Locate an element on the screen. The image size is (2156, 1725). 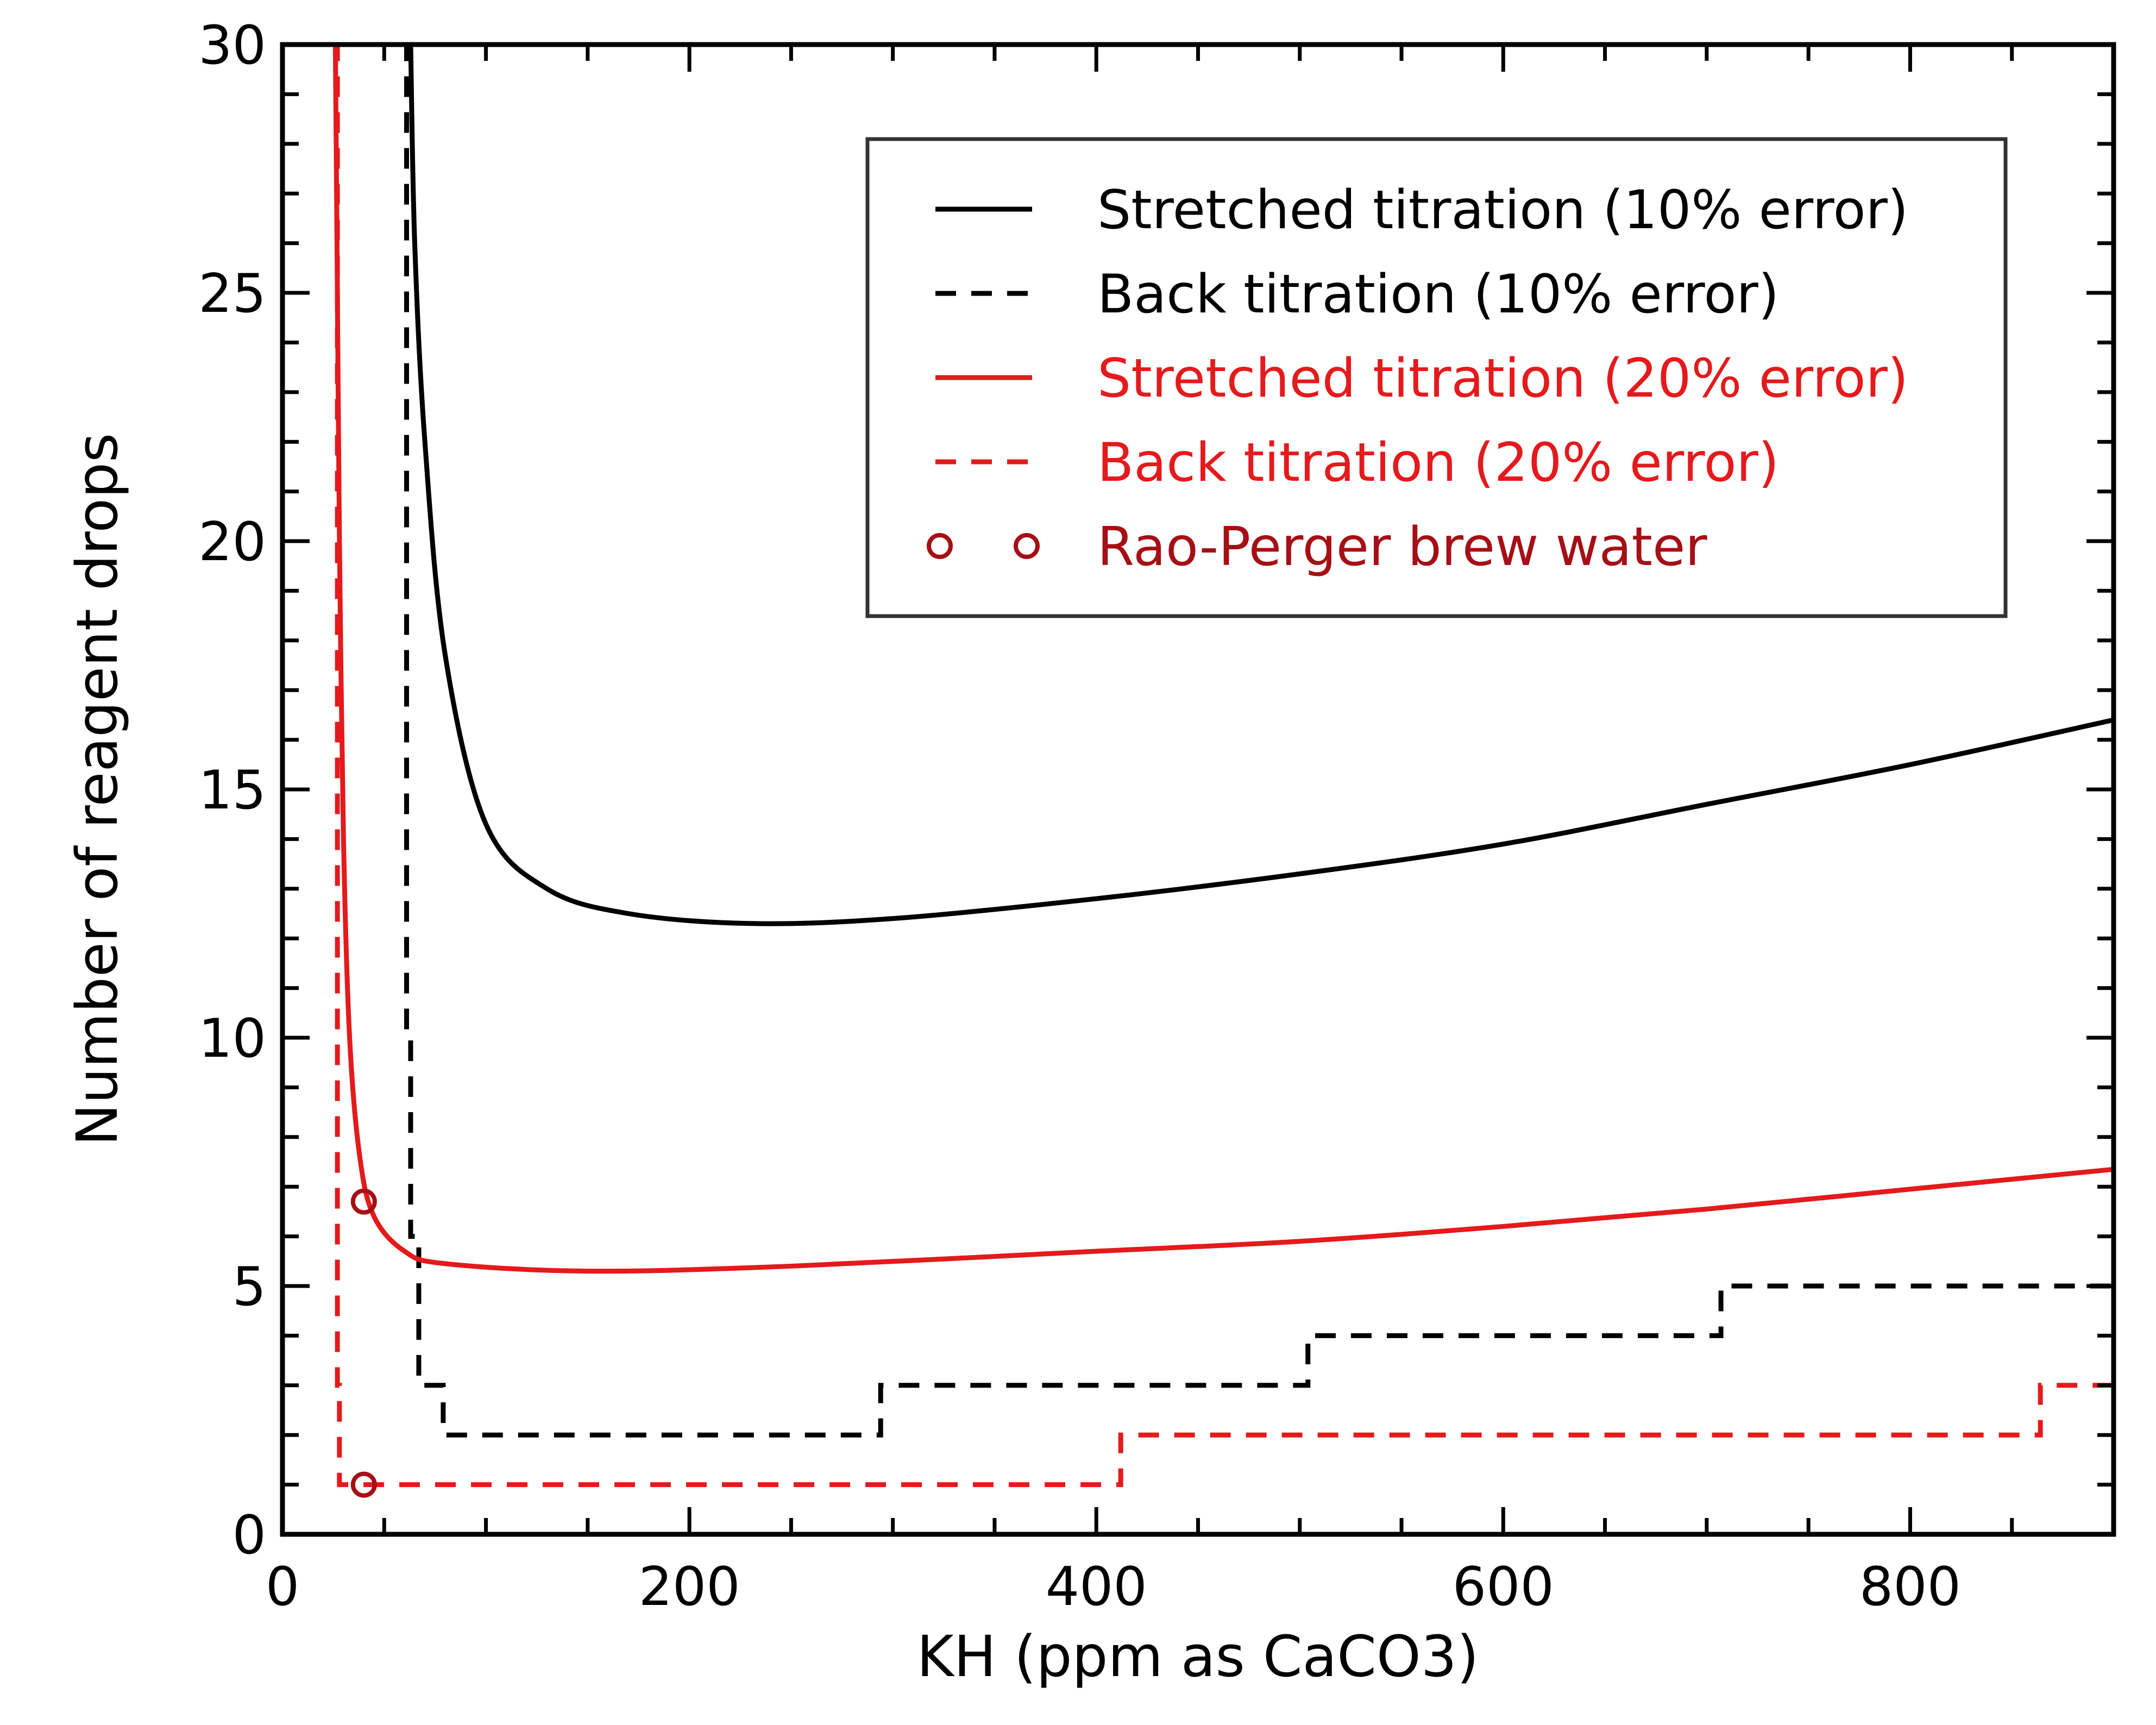
y-axis-label: Number of reagent drops is located at coordinates (97, 789).